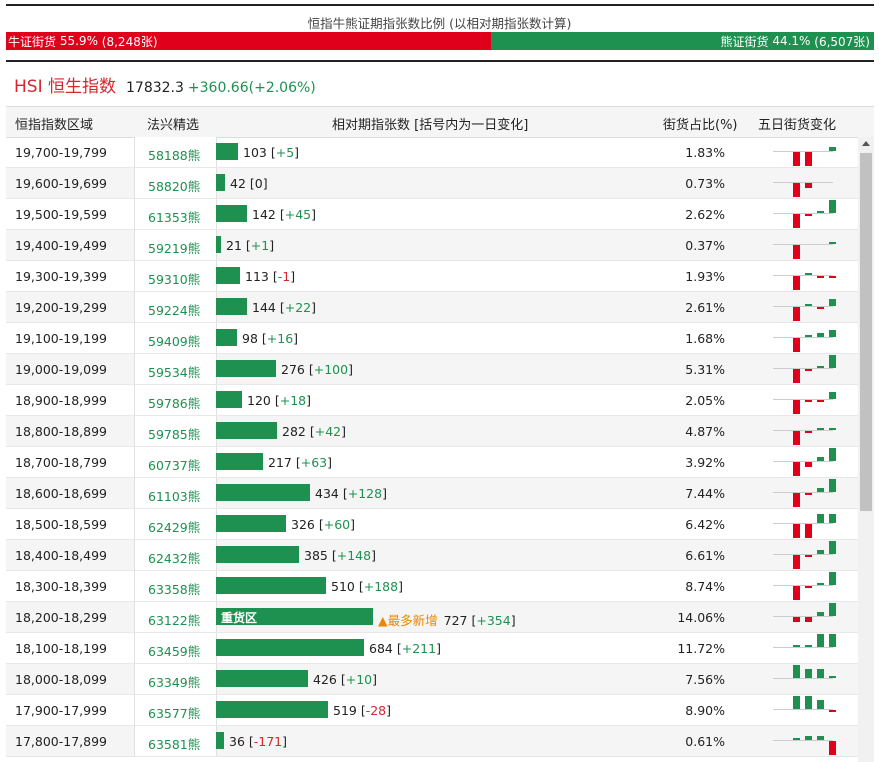 Image resolution: width=879 pixels, height=762 pixels. What do you see at coordinates (314, 462) in the screenshot?
I see `daily-change: +63` at bounding box center [314, 462].